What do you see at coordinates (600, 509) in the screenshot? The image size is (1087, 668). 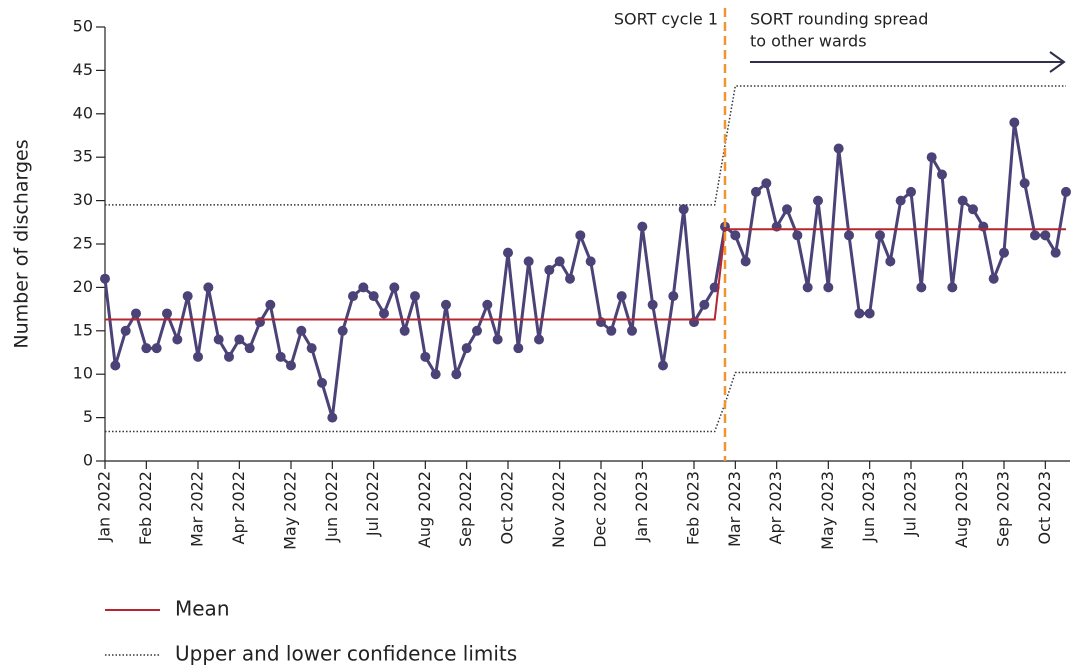 I see `x-tick-label: Dec 2022` at bounding box center [600, 509].